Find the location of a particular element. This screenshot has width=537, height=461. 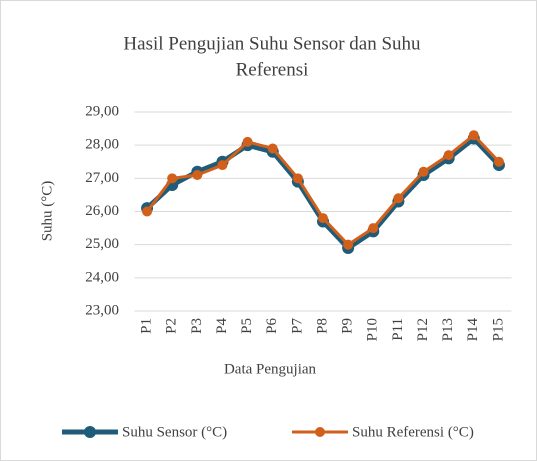

x-tick-label: P15 is located at coordinates (498, 329).